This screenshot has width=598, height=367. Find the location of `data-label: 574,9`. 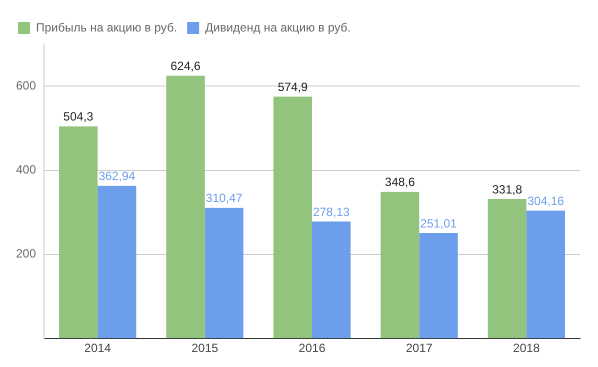

data-label: 574,9 is located at coordinates (293, 87).